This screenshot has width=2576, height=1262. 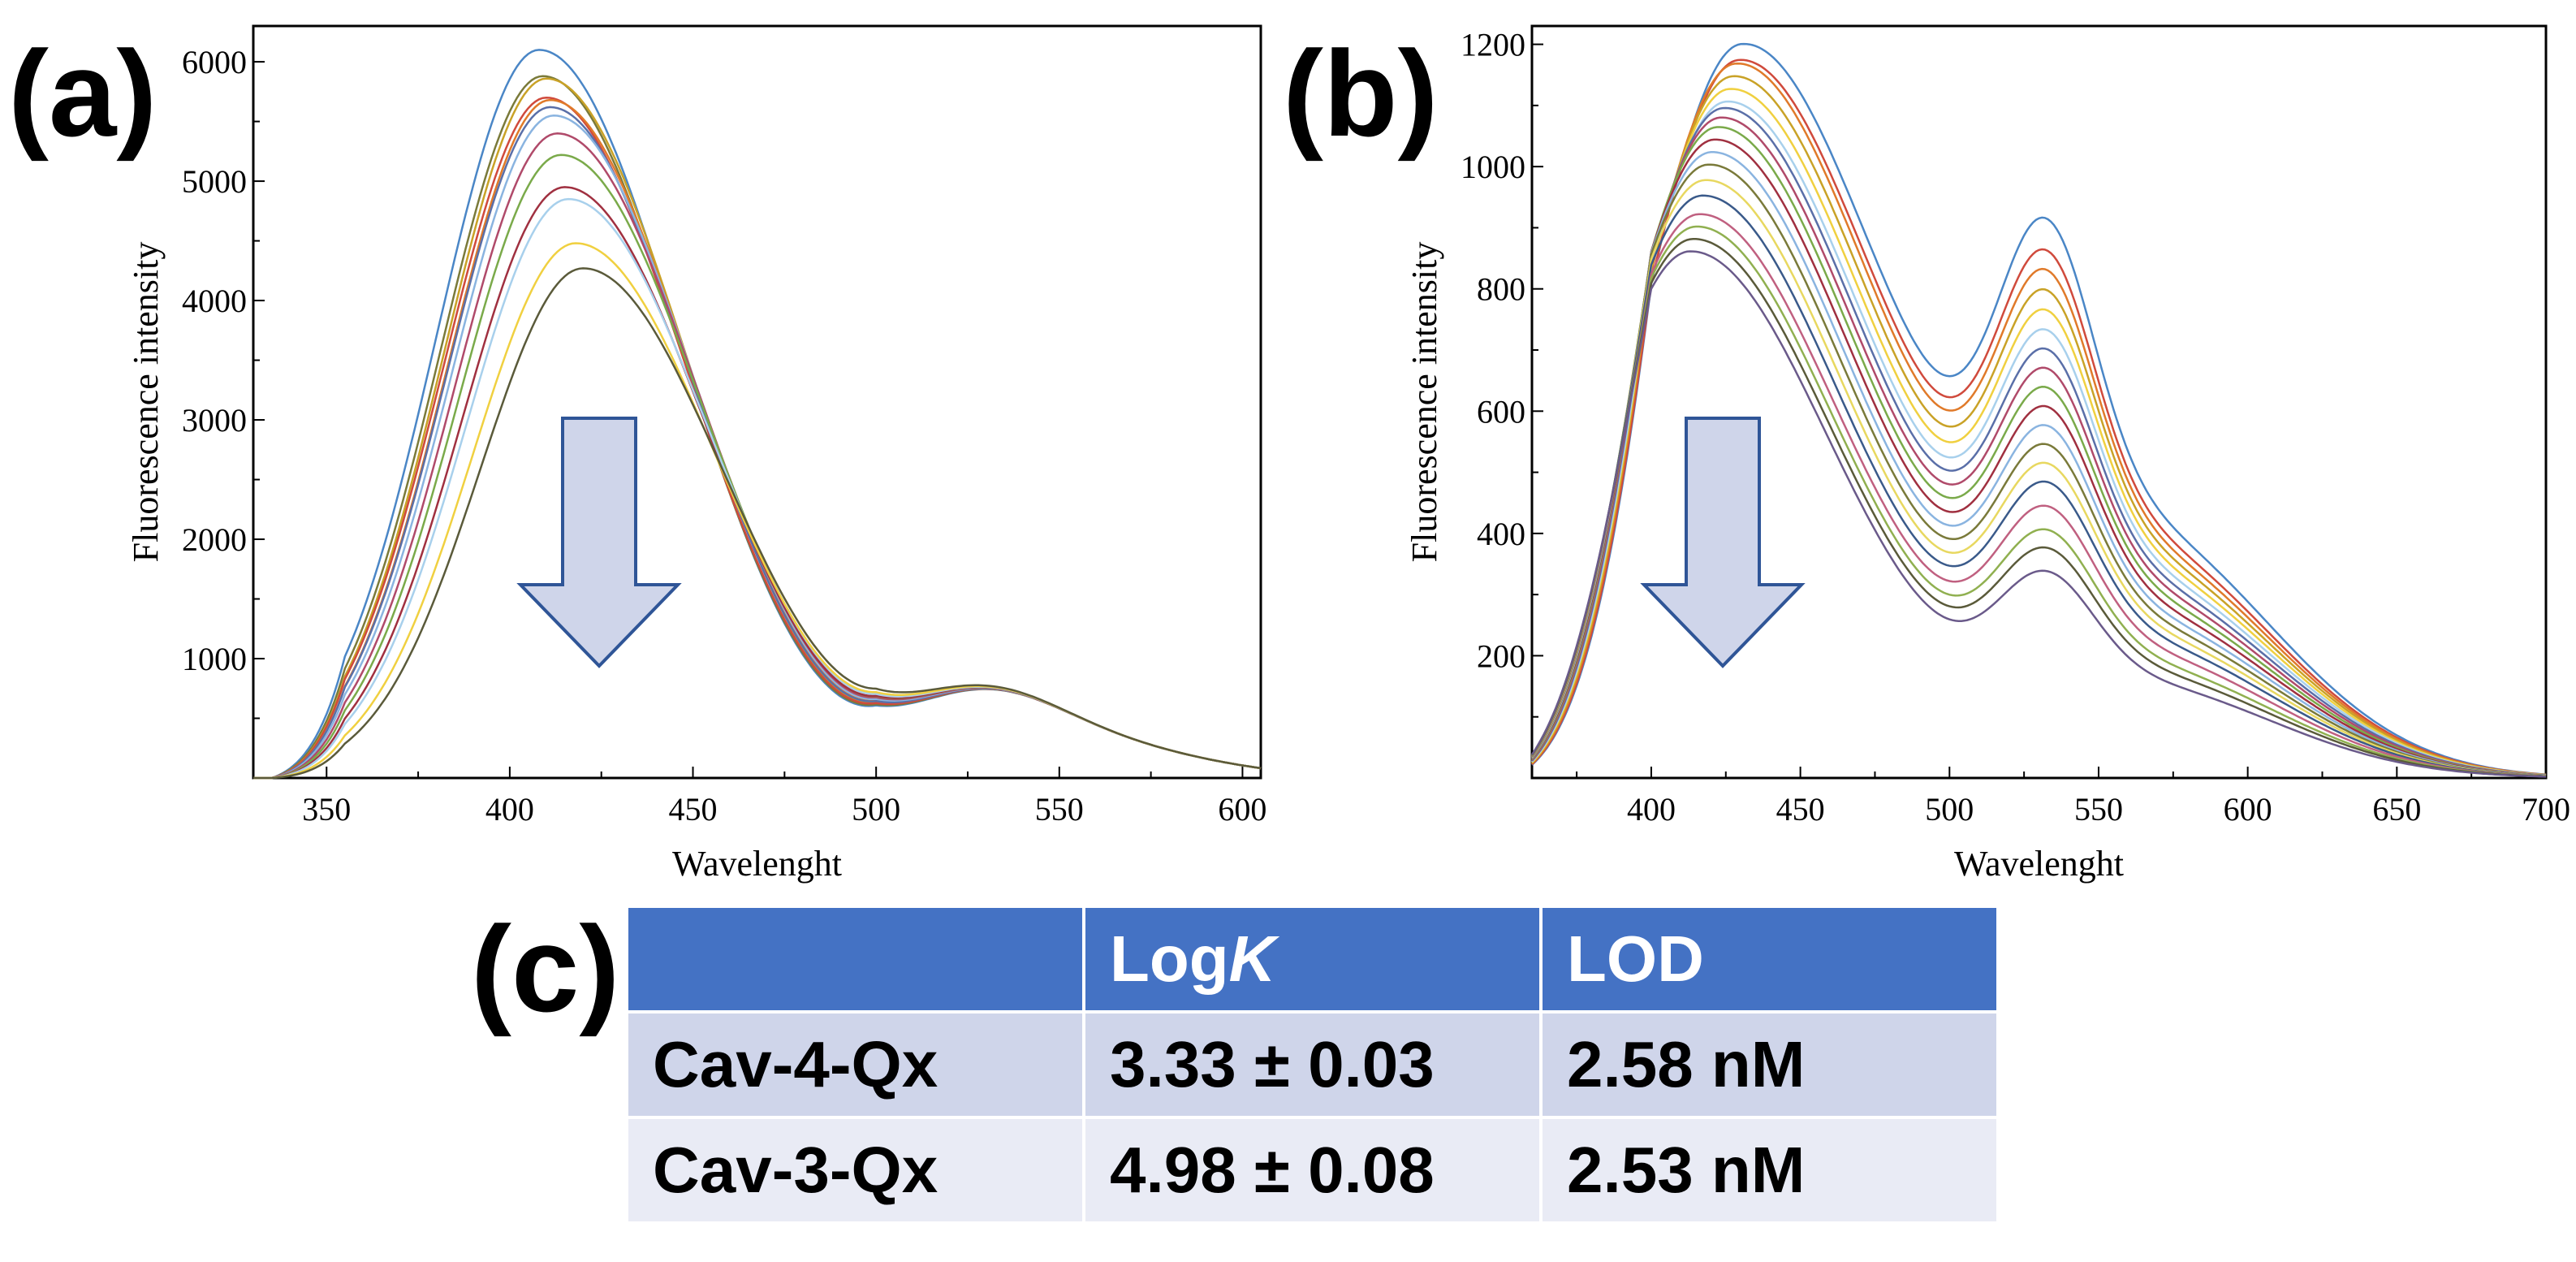 I want to click on logk-main: Log, so click(x=1169, y=959).